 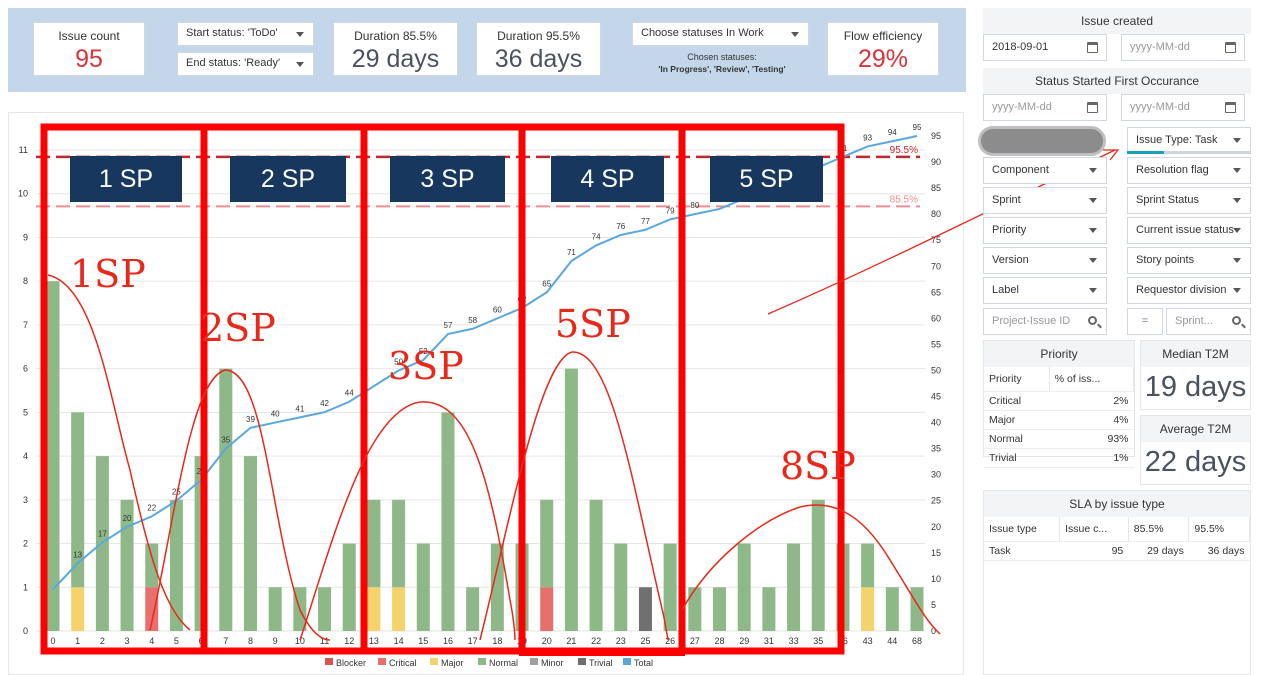 What do you see at coordinates (936, 501) in the screenshot?
I see `right-axis-tick-label: 25` at bounding box center [936, 501].